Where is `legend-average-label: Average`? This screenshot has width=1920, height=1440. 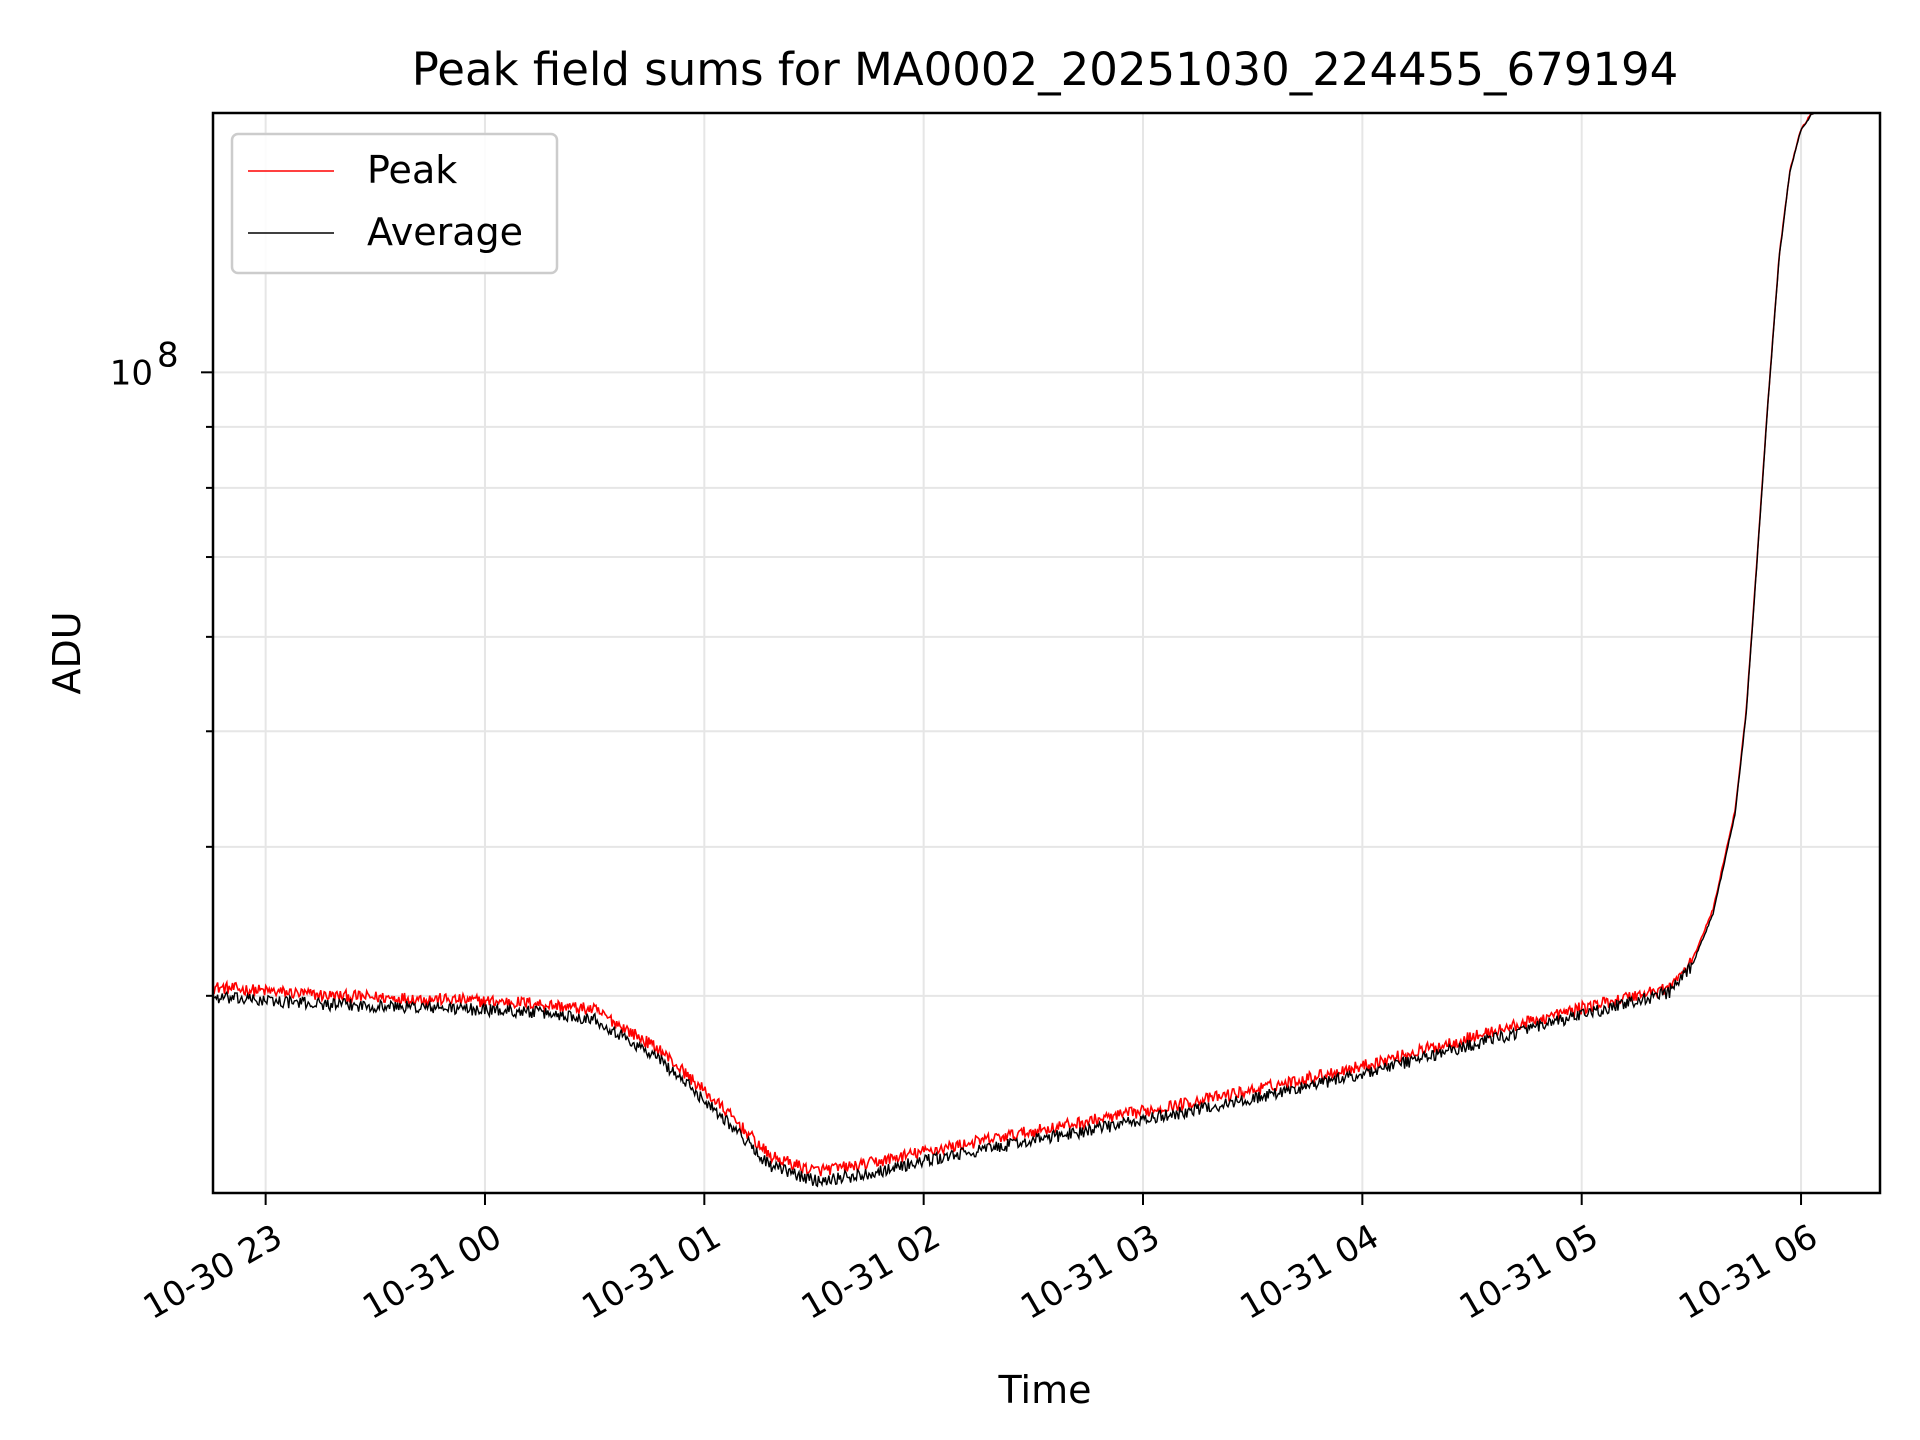
legend-average-label: Average is located at coordinates (445, 232).